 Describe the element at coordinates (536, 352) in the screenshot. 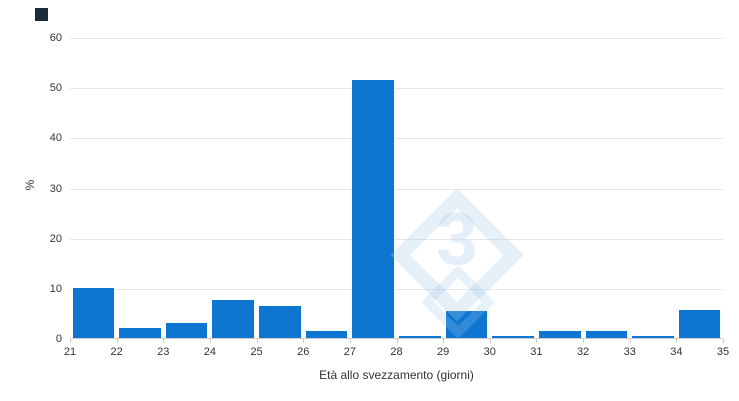

I see `x-tick-label: 31` at that location.